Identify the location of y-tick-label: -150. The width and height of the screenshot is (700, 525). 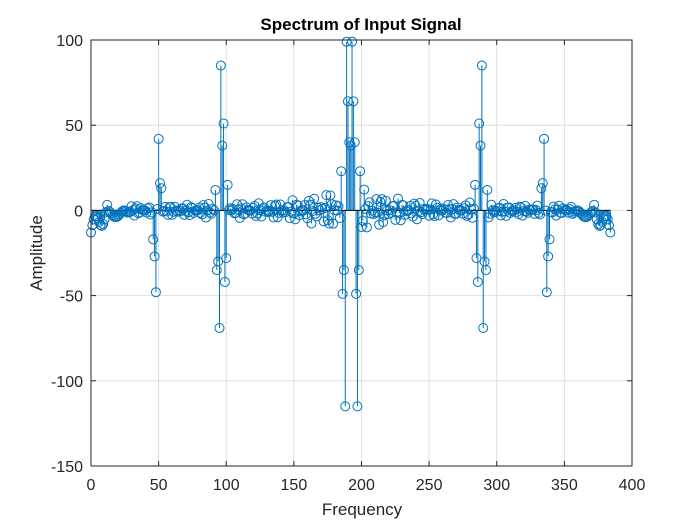
(67, 467).